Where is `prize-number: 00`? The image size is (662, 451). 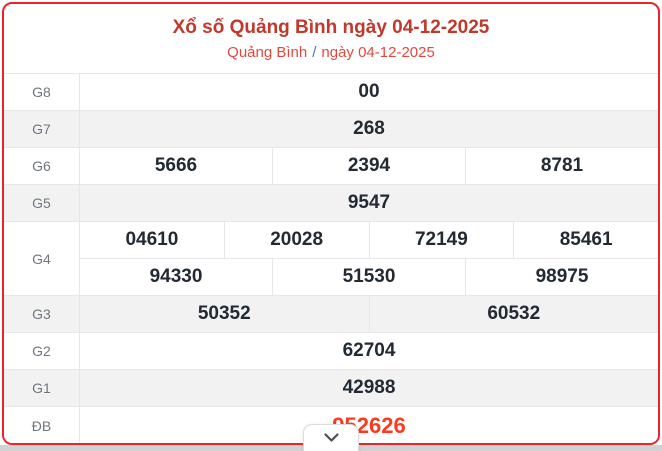 prize-number: 00 is located at coordinates (369, 91).